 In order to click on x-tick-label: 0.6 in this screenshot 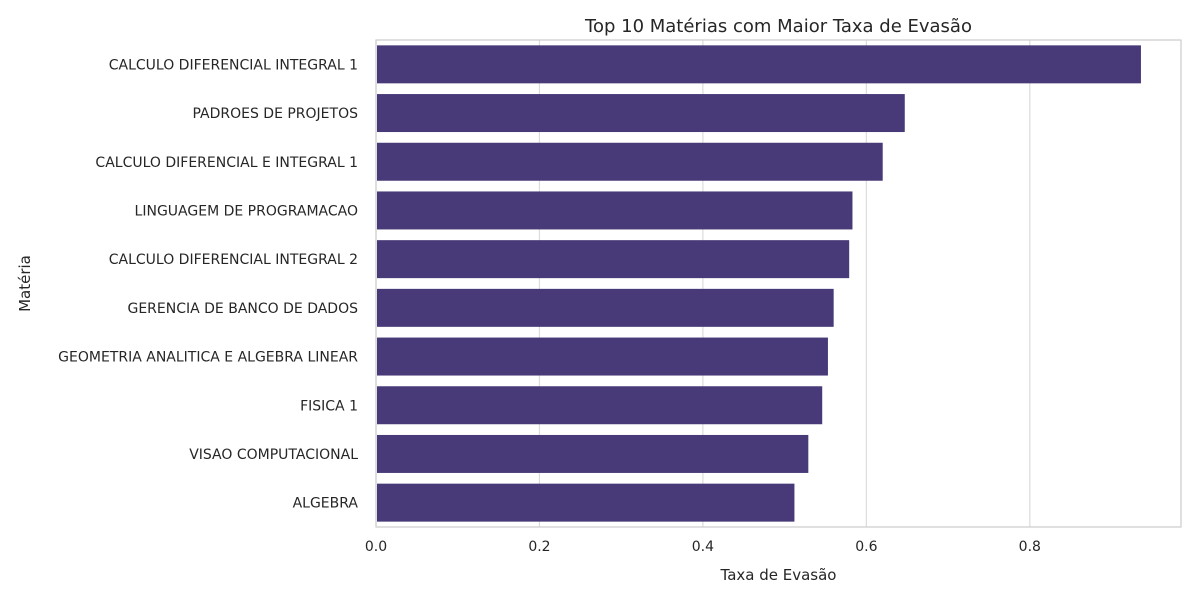, I will do `click(866, 547)`.